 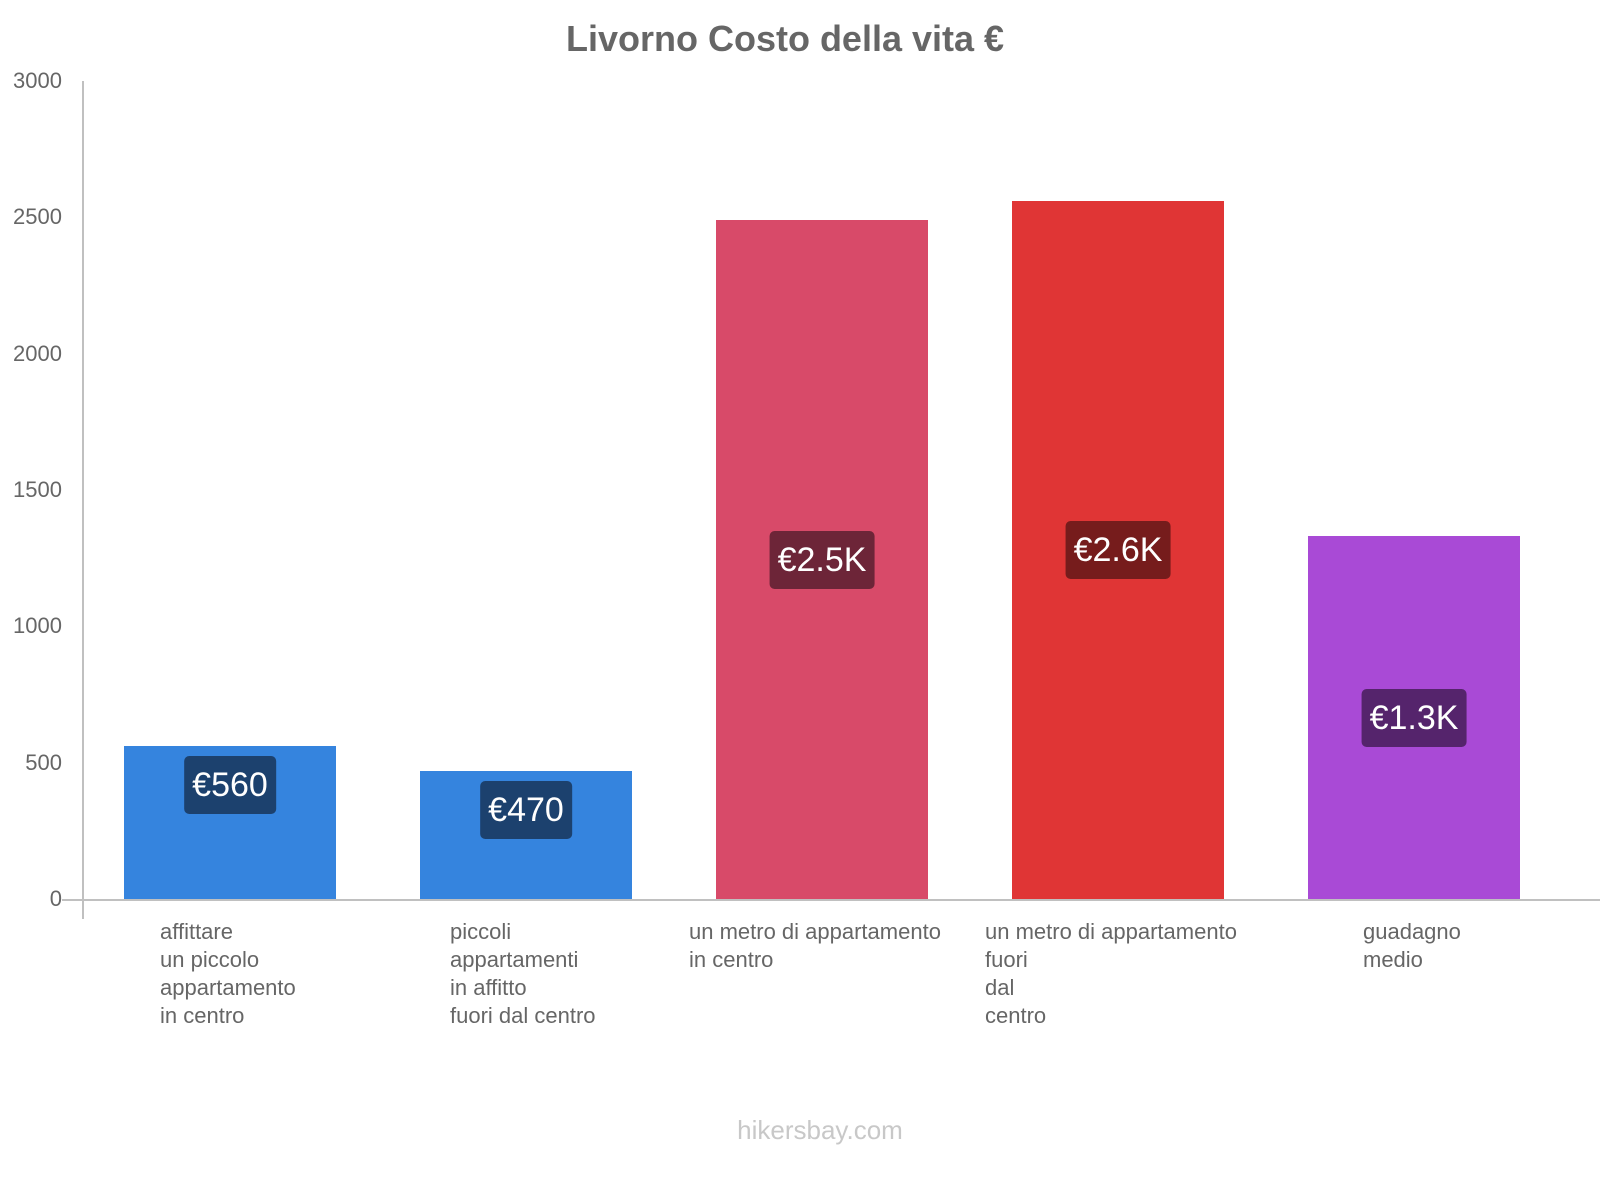 What do you see at coordinates (83, 500) in the screenshot?
I see `y-axis-line` at bounding box center [83, 500].